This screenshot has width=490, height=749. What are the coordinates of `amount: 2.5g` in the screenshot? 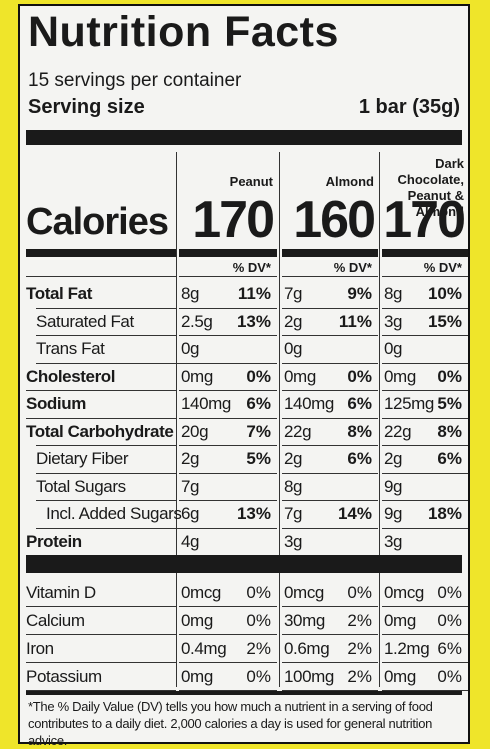 It's located at (197, 321).